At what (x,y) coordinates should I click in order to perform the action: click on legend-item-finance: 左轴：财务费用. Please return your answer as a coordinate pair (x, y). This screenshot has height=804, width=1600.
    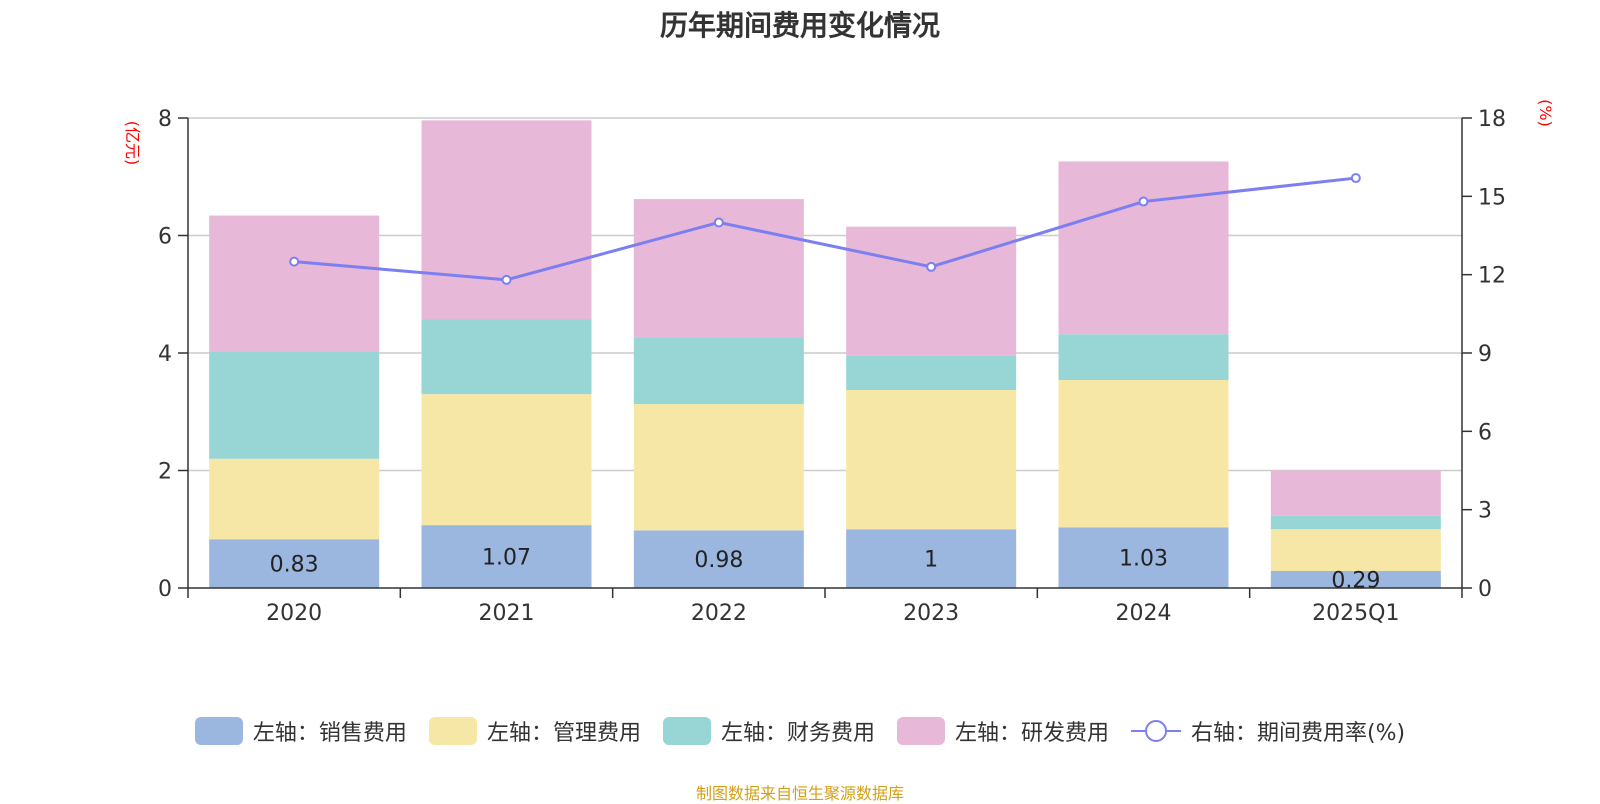
    Looking at the image, I should click on (768, 731).